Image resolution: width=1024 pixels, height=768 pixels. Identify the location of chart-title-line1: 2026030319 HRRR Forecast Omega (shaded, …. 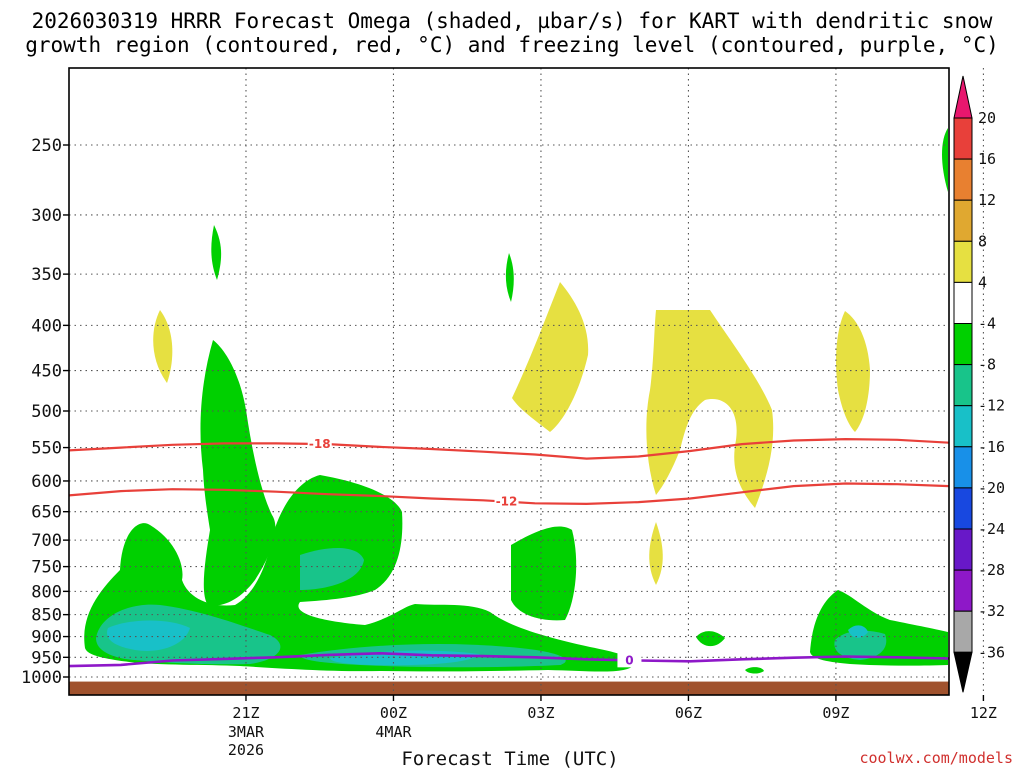
(512, 21).